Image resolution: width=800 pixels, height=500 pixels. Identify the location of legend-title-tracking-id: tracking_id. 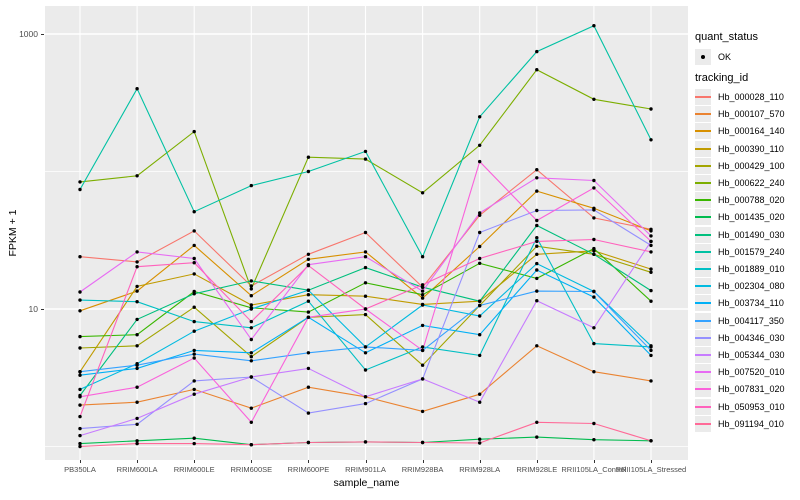
(722, 78).